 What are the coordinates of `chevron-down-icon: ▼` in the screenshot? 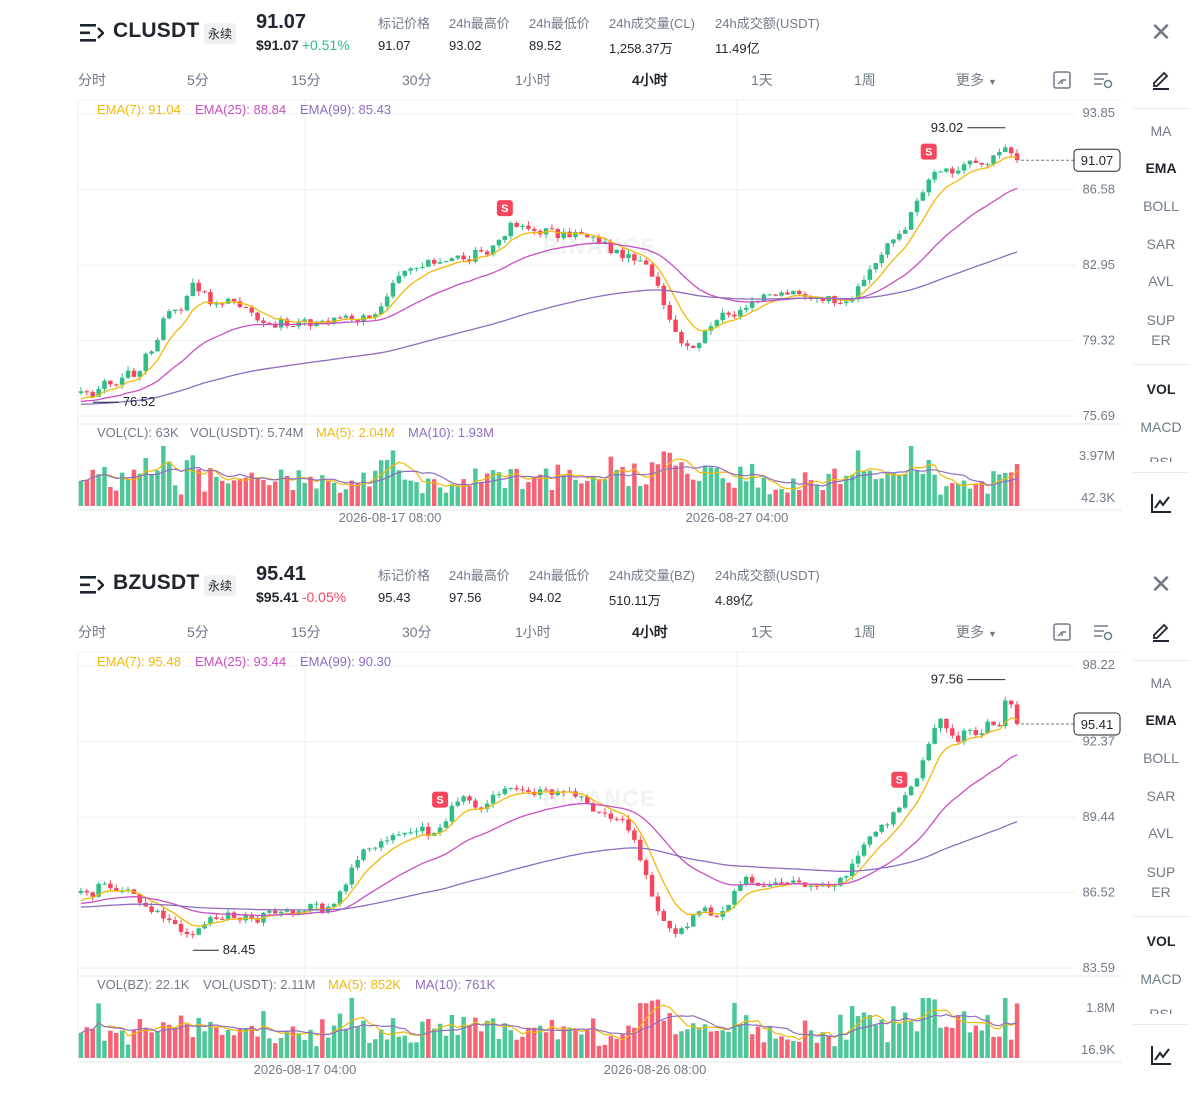 It's located at (992, 82).